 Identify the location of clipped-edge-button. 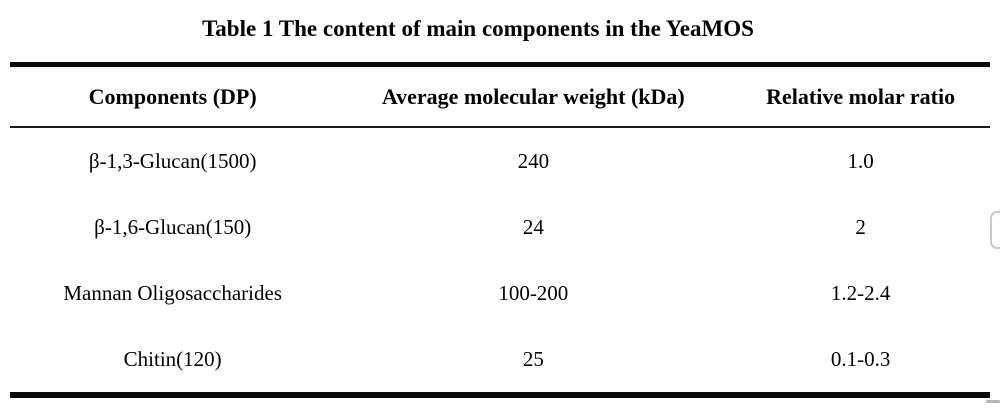
(995, 230).